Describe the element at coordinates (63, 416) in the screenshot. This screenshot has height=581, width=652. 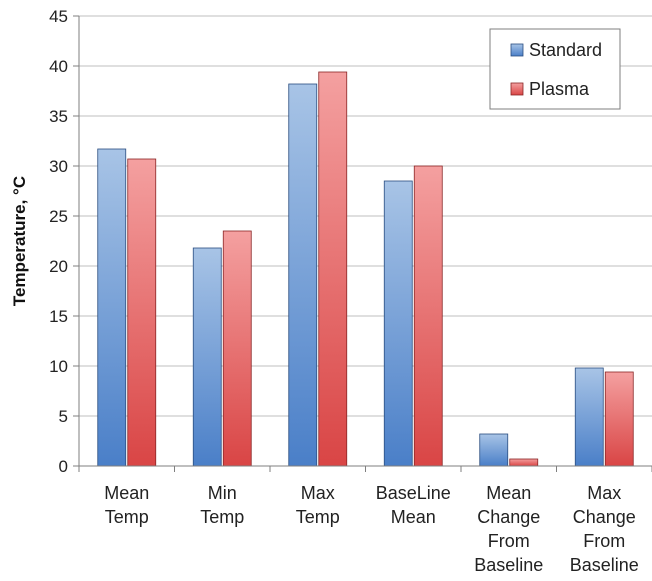
I see `y-tick-label: 5` at that location.